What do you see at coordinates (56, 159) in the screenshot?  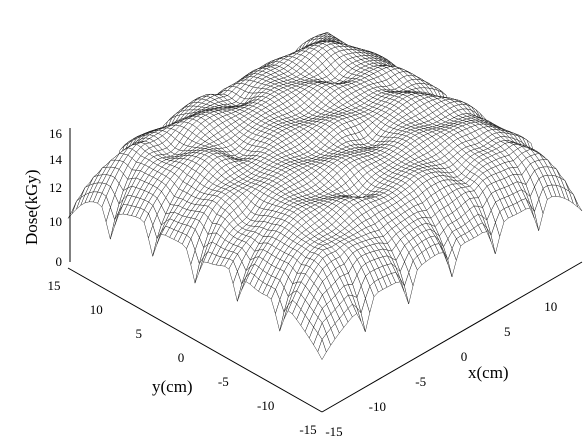 I see `z-tick-label: 14` at bounding box center [56, 159].